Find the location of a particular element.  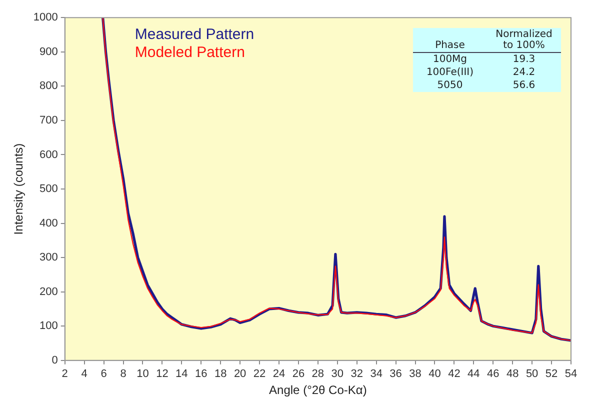

y-tick-label: 1000 is located at coordinates (45, 18).